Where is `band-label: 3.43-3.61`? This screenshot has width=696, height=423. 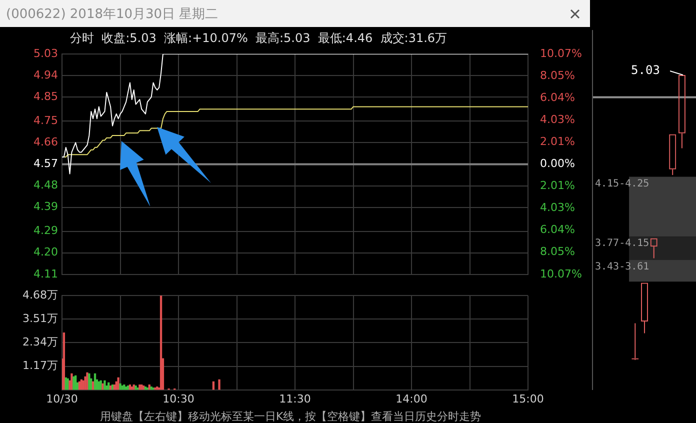 band-label: 3.43-3.61 is located at coordinates (622, 267).